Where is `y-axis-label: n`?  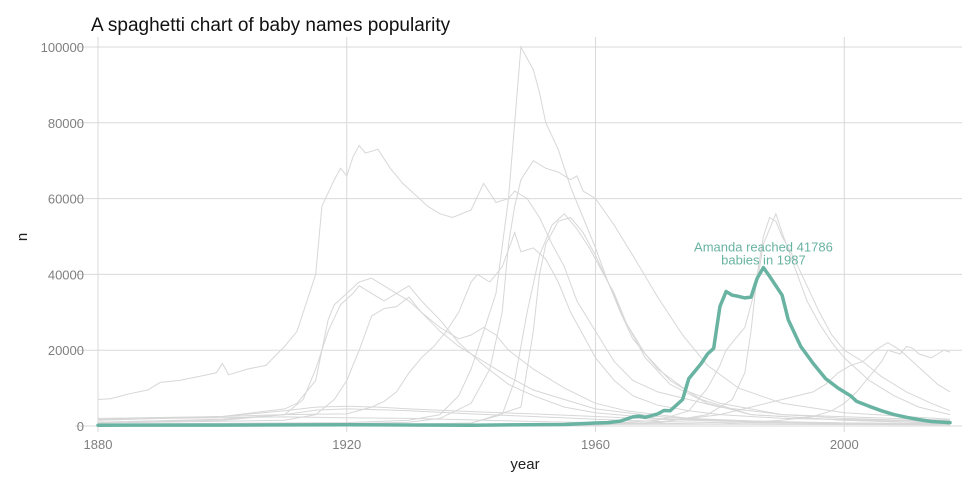
y-axis-label: n is located at coordinates (22, 237).